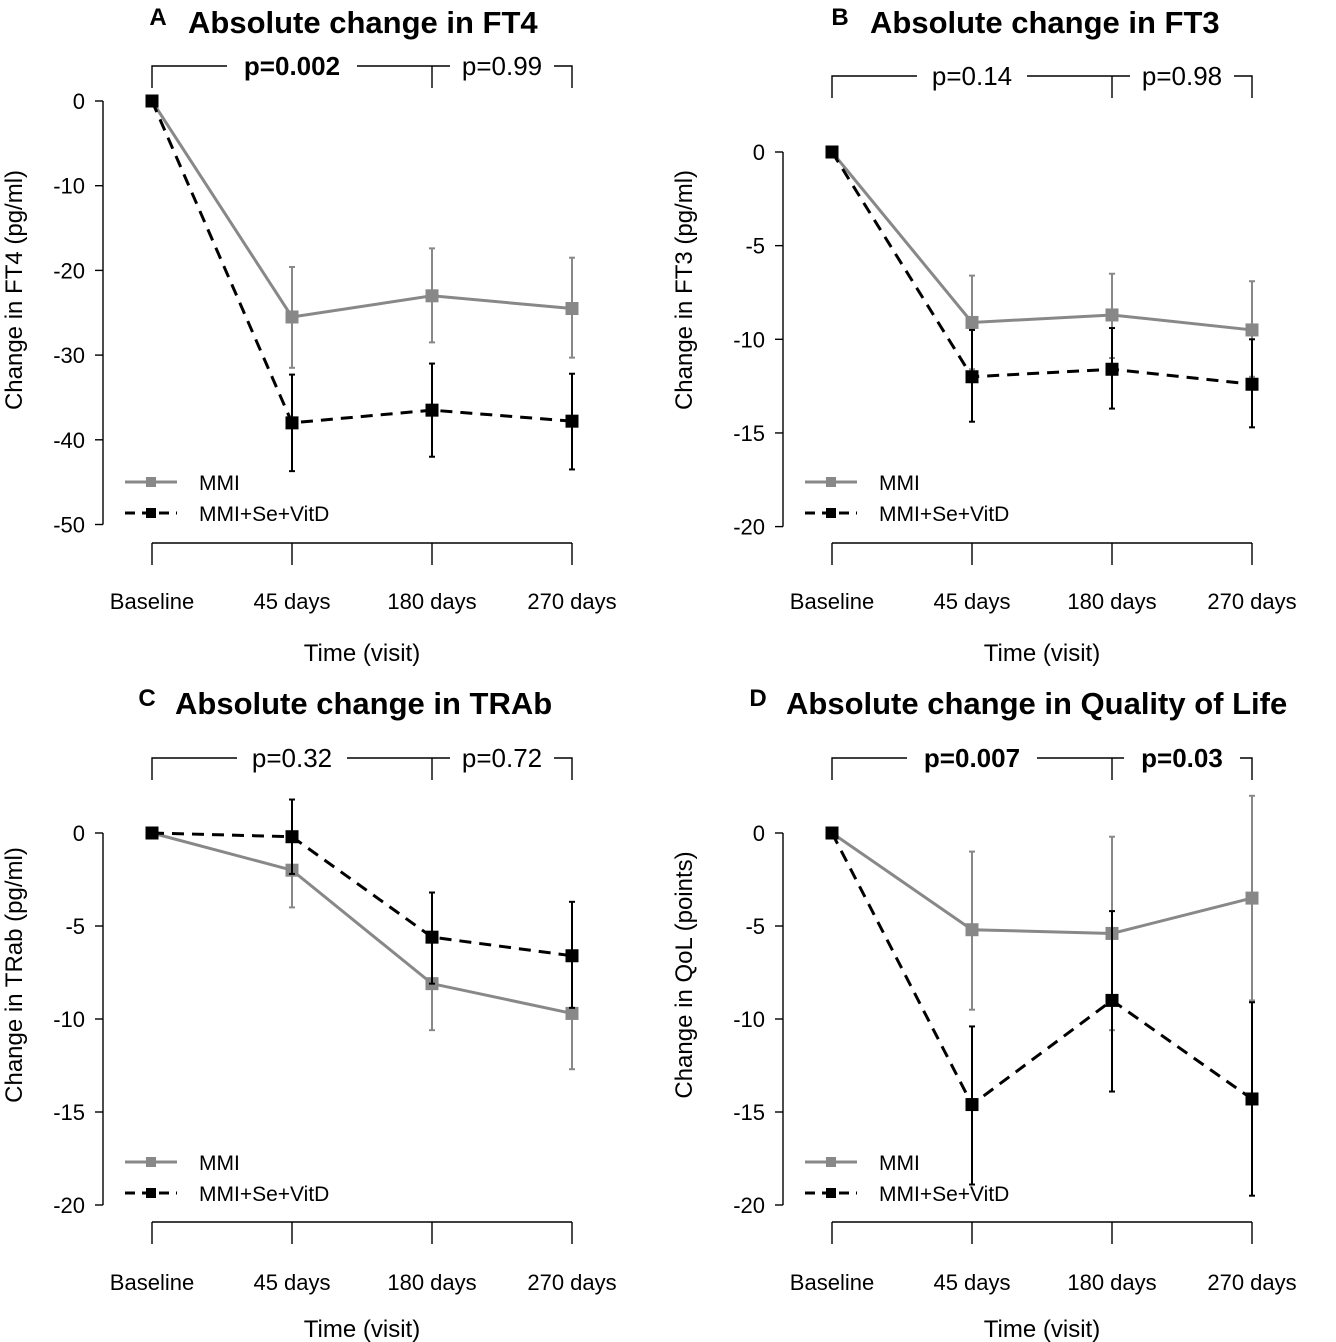 This screenshot has height=1342, width=1336. I want to click on x-tick-label: 45 days, so click(971, 601).